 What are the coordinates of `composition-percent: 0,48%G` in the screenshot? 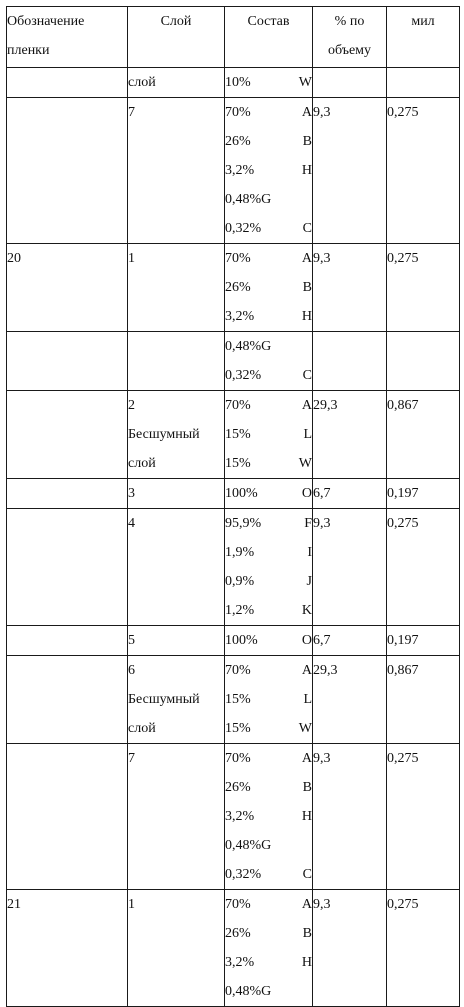 It's located at (248, 845).